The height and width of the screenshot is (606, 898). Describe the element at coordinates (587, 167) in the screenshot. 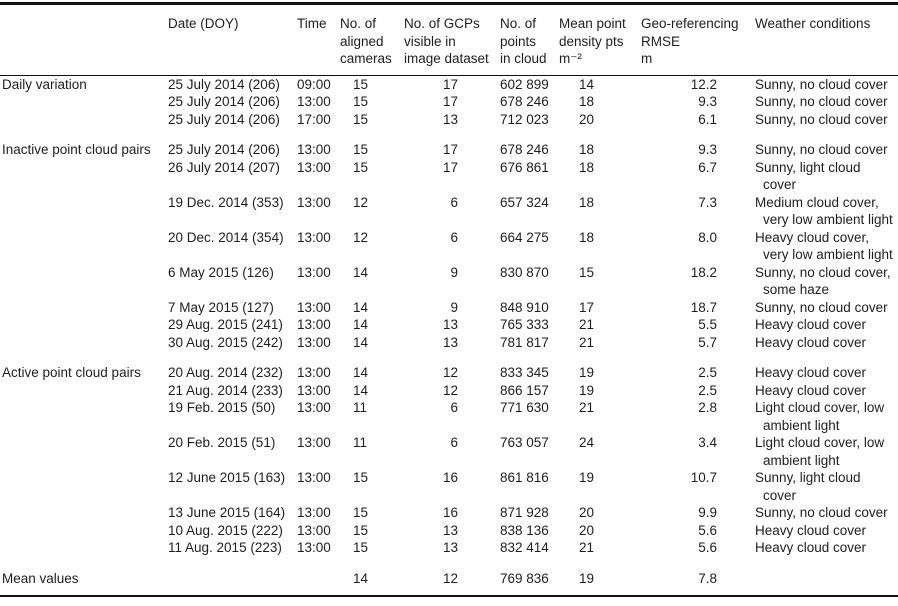

I see `cell-density: 18` at that location.